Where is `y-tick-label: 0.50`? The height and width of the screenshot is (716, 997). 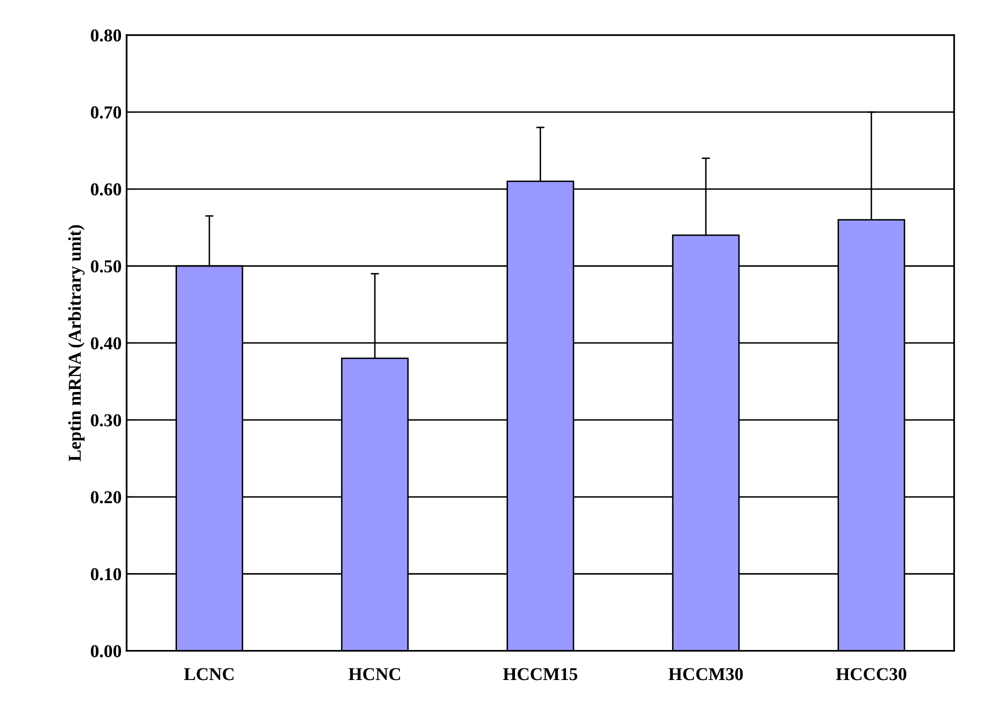
y-tick-label: 0.50 is located at coordinates (106, 266).